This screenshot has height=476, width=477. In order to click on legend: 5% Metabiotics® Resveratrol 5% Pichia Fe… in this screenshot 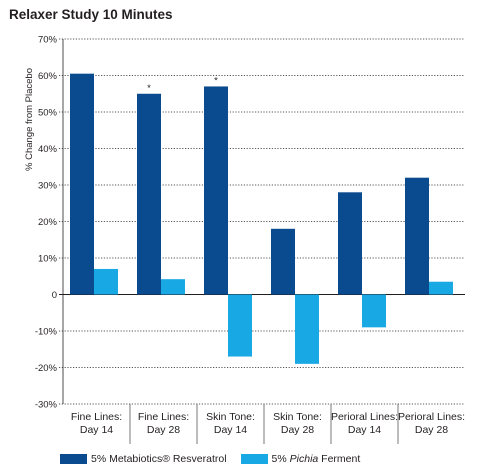, I will do `click(217, 459)`.